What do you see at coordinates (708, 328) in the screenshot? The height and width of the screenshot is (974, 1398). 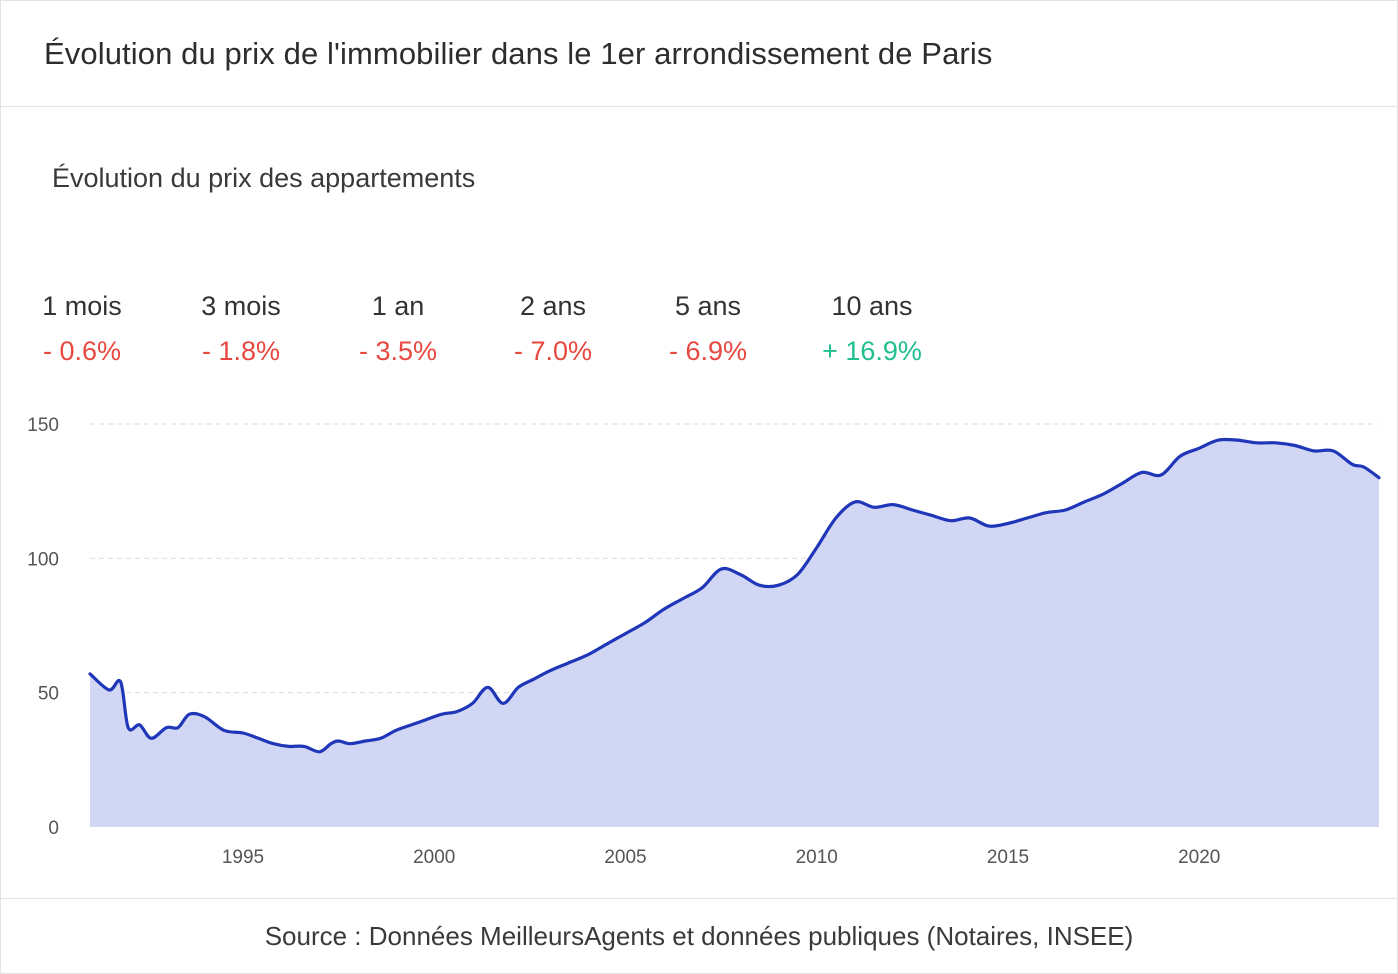 I see `stat-5-years: 5 ans - 6.9%` at bounding box center [708, 328].